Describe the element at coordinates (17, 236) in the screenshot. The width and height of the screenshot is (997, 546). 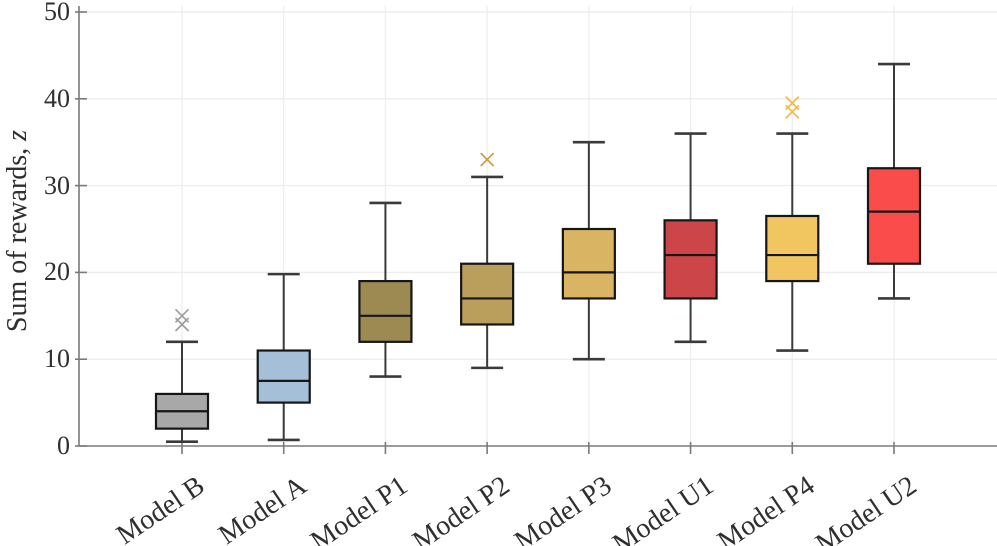
I see `y-axis-title-text: Sum of rewards,` at that location.